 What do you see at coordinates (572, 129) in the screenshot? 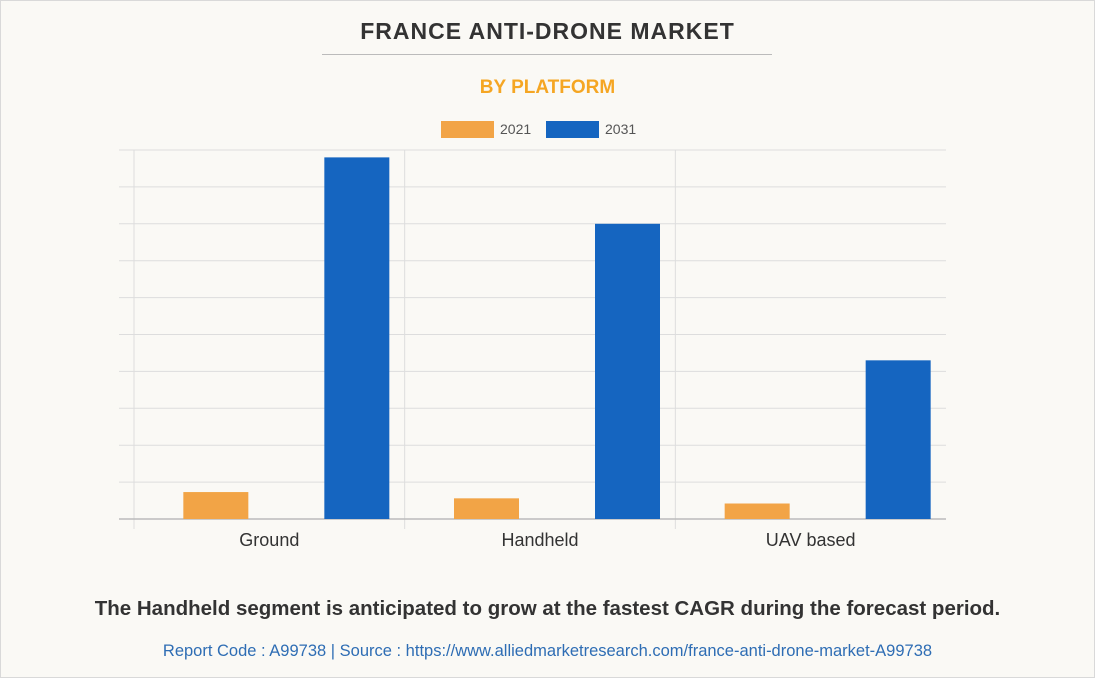
I see `legend-swatch-2031` at bounding box center [572, 129].